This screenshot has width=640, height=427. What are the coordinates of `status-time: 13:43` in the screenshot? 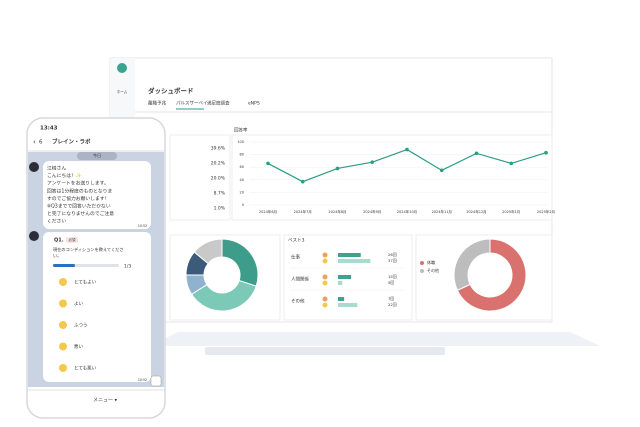 It's located at (49, 129).